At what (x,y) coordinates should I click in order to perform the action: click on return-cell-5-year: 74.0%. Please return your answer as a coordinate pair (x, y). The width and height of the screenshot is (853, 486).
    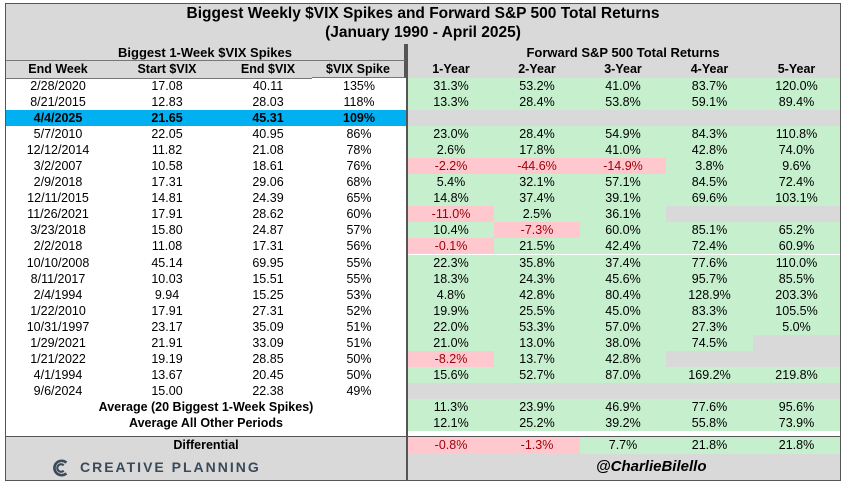
    Looking at the image, I should click on (796, 150).